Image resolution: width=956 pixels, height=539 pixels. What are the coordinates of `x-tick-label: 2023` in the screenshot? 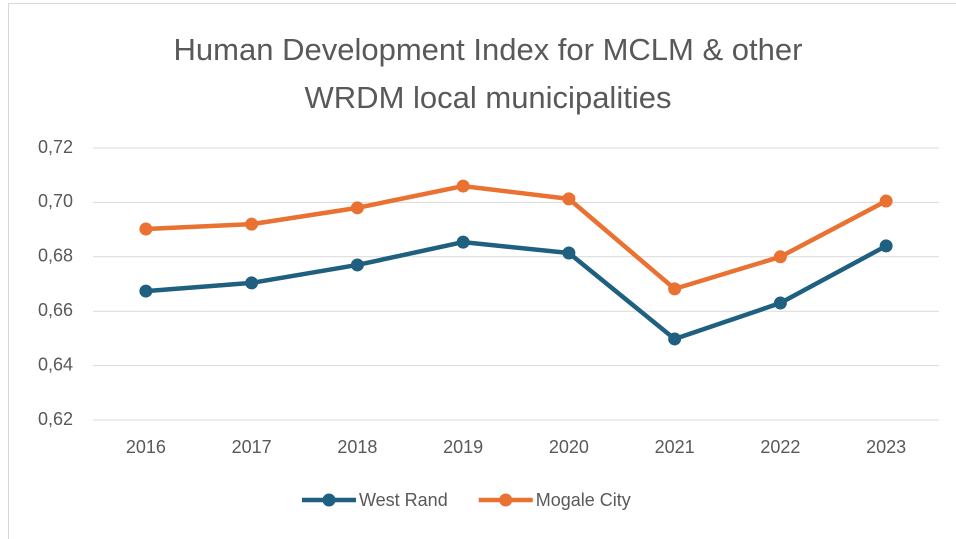 It's located at (886, 447).